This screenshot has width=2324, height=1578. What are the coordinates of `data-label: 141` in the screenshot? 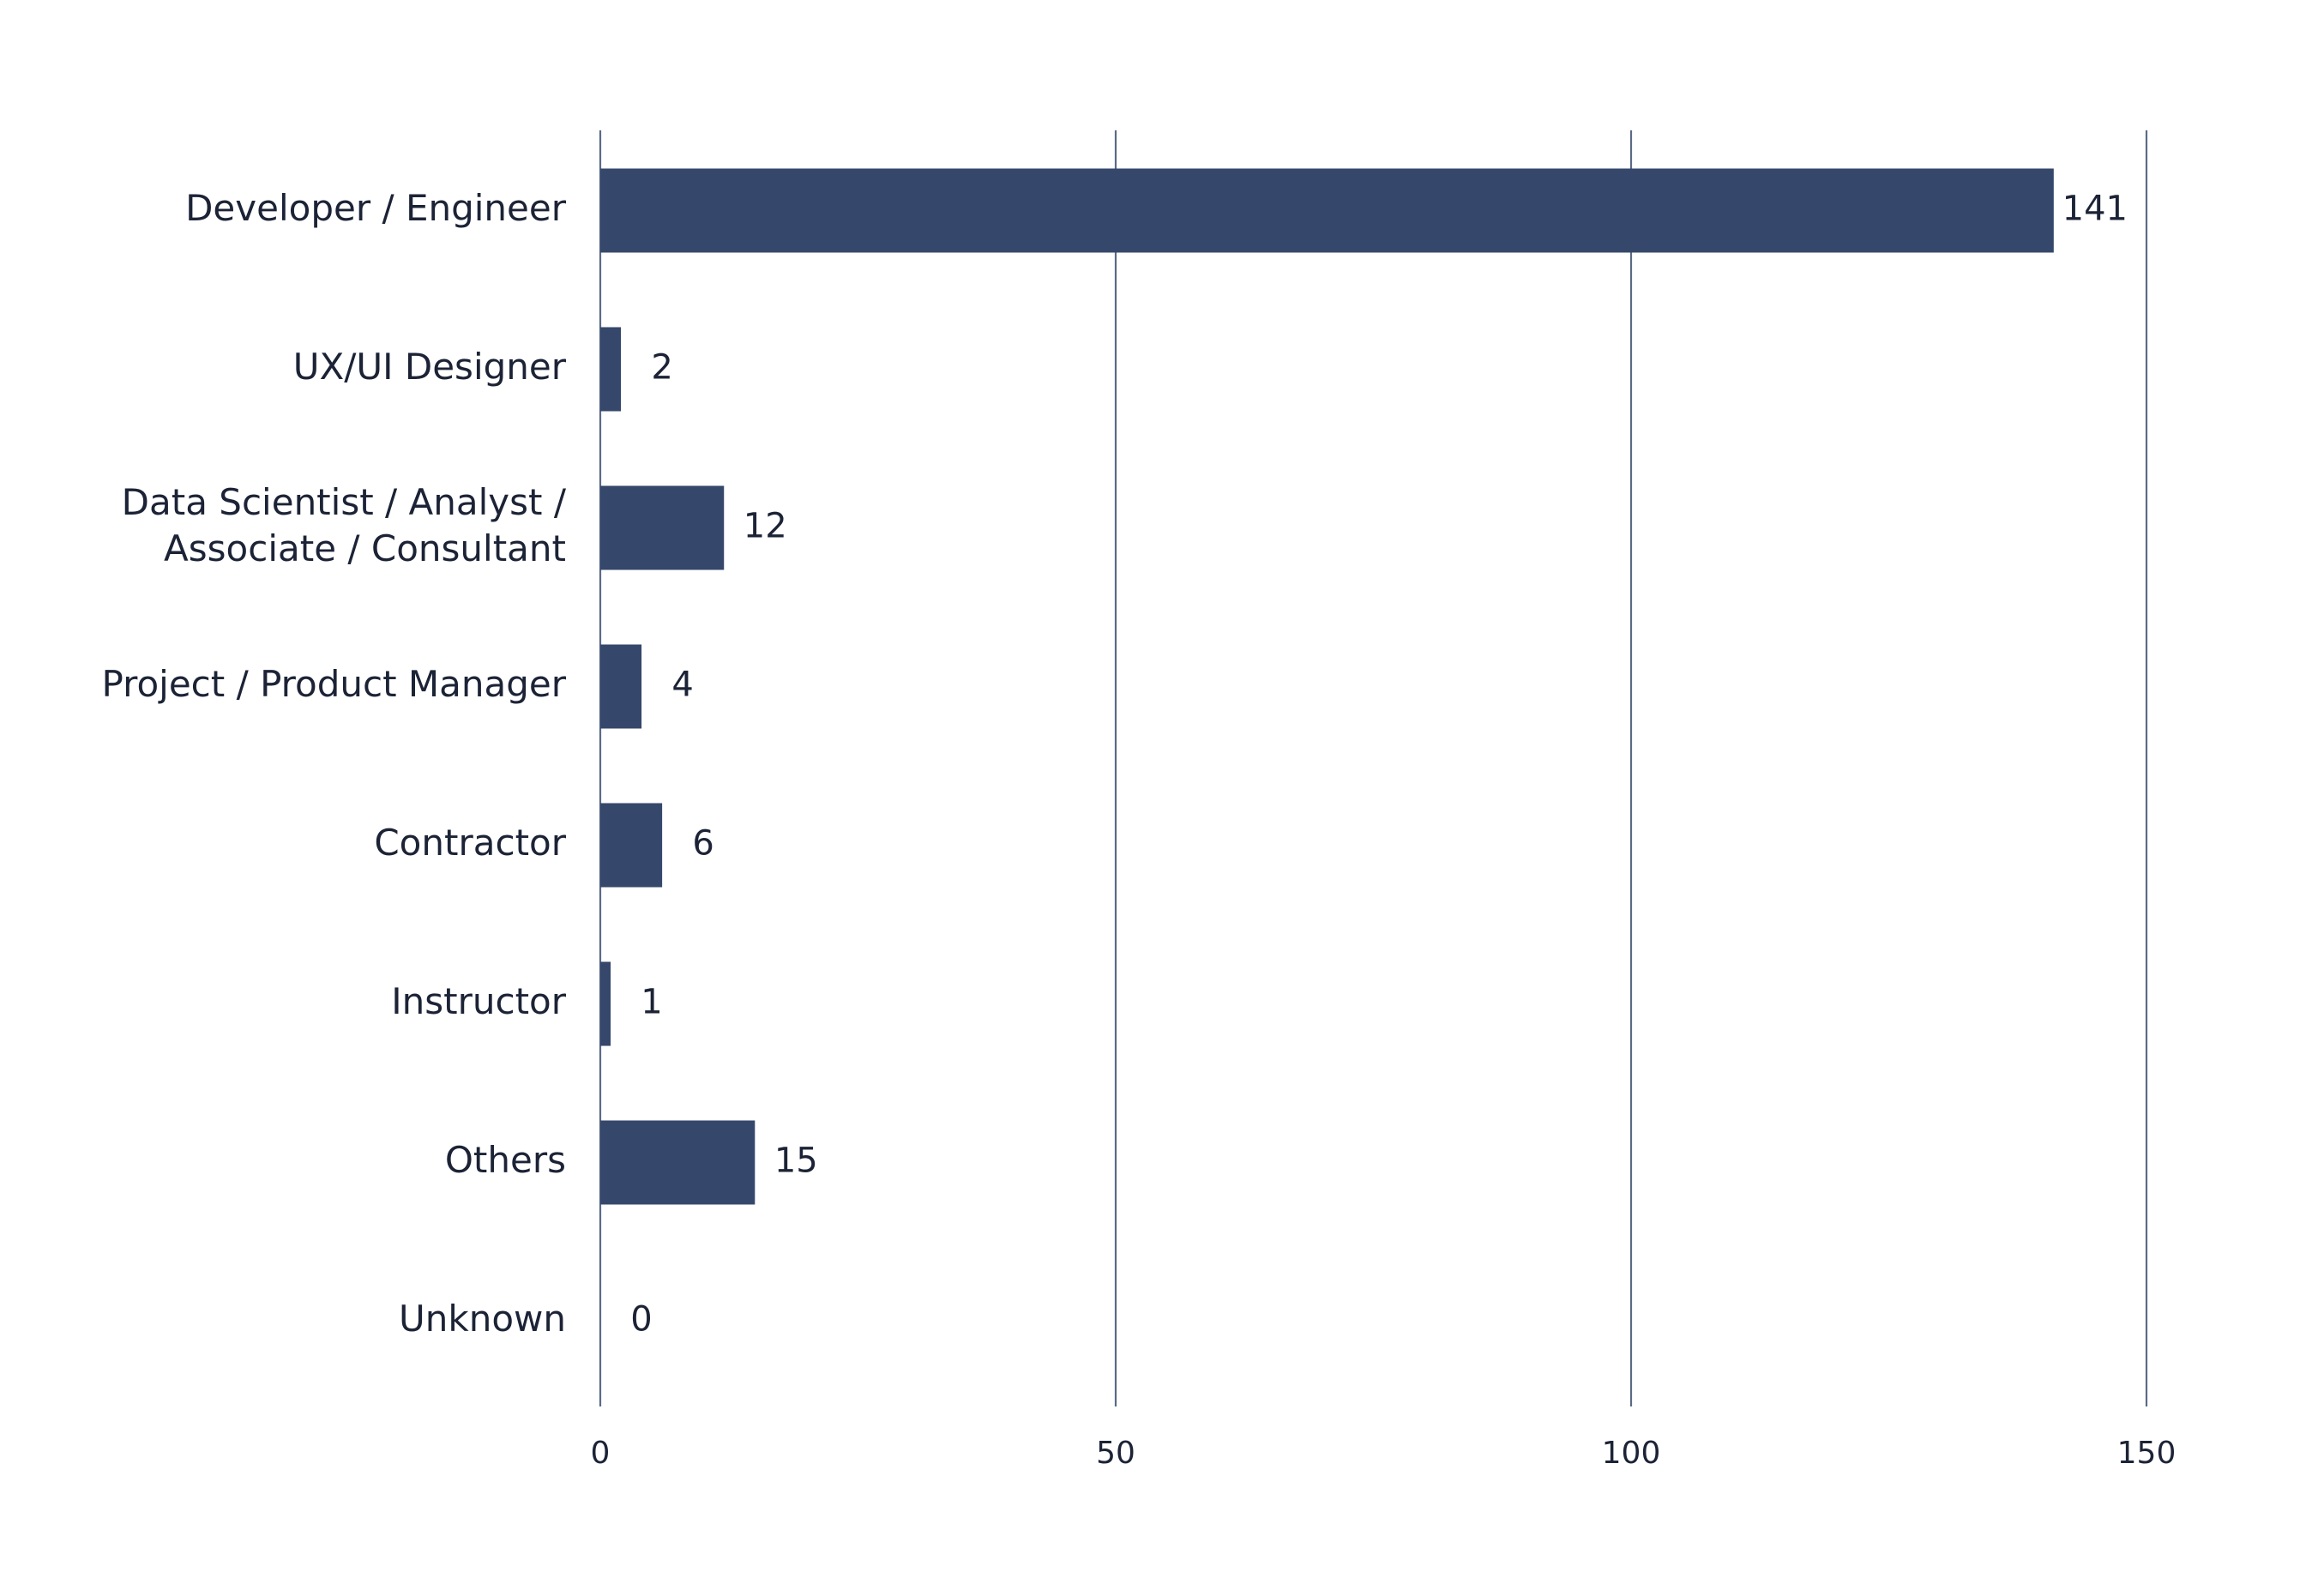 It's located at (2095, 209).